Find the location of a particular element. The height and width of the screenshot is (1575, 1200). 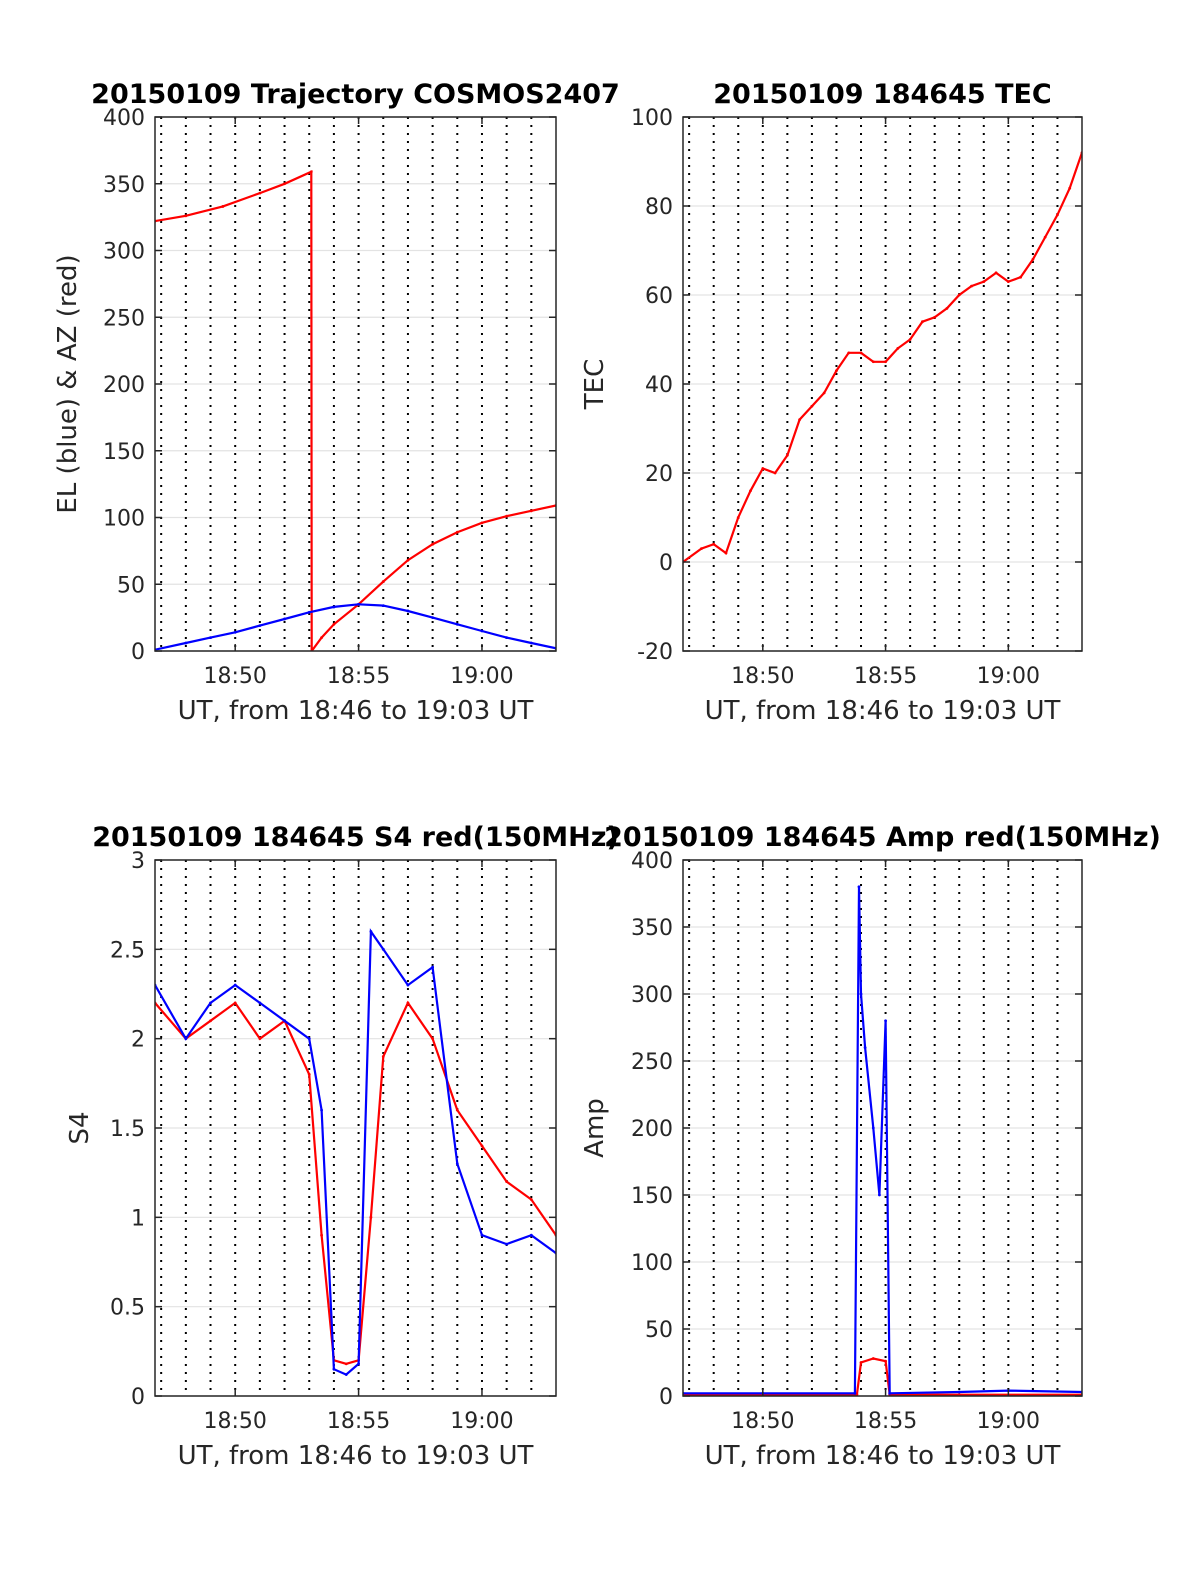

y-tick-label: 40 is located at coordinates (659, 385).